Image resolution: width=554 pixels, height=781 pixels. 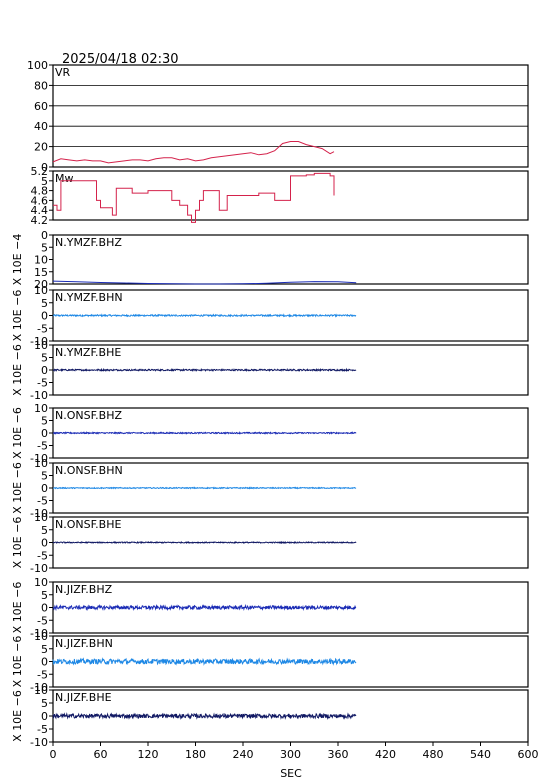 I want to click on x-tick-label: 60, so click(x=101, y=754).